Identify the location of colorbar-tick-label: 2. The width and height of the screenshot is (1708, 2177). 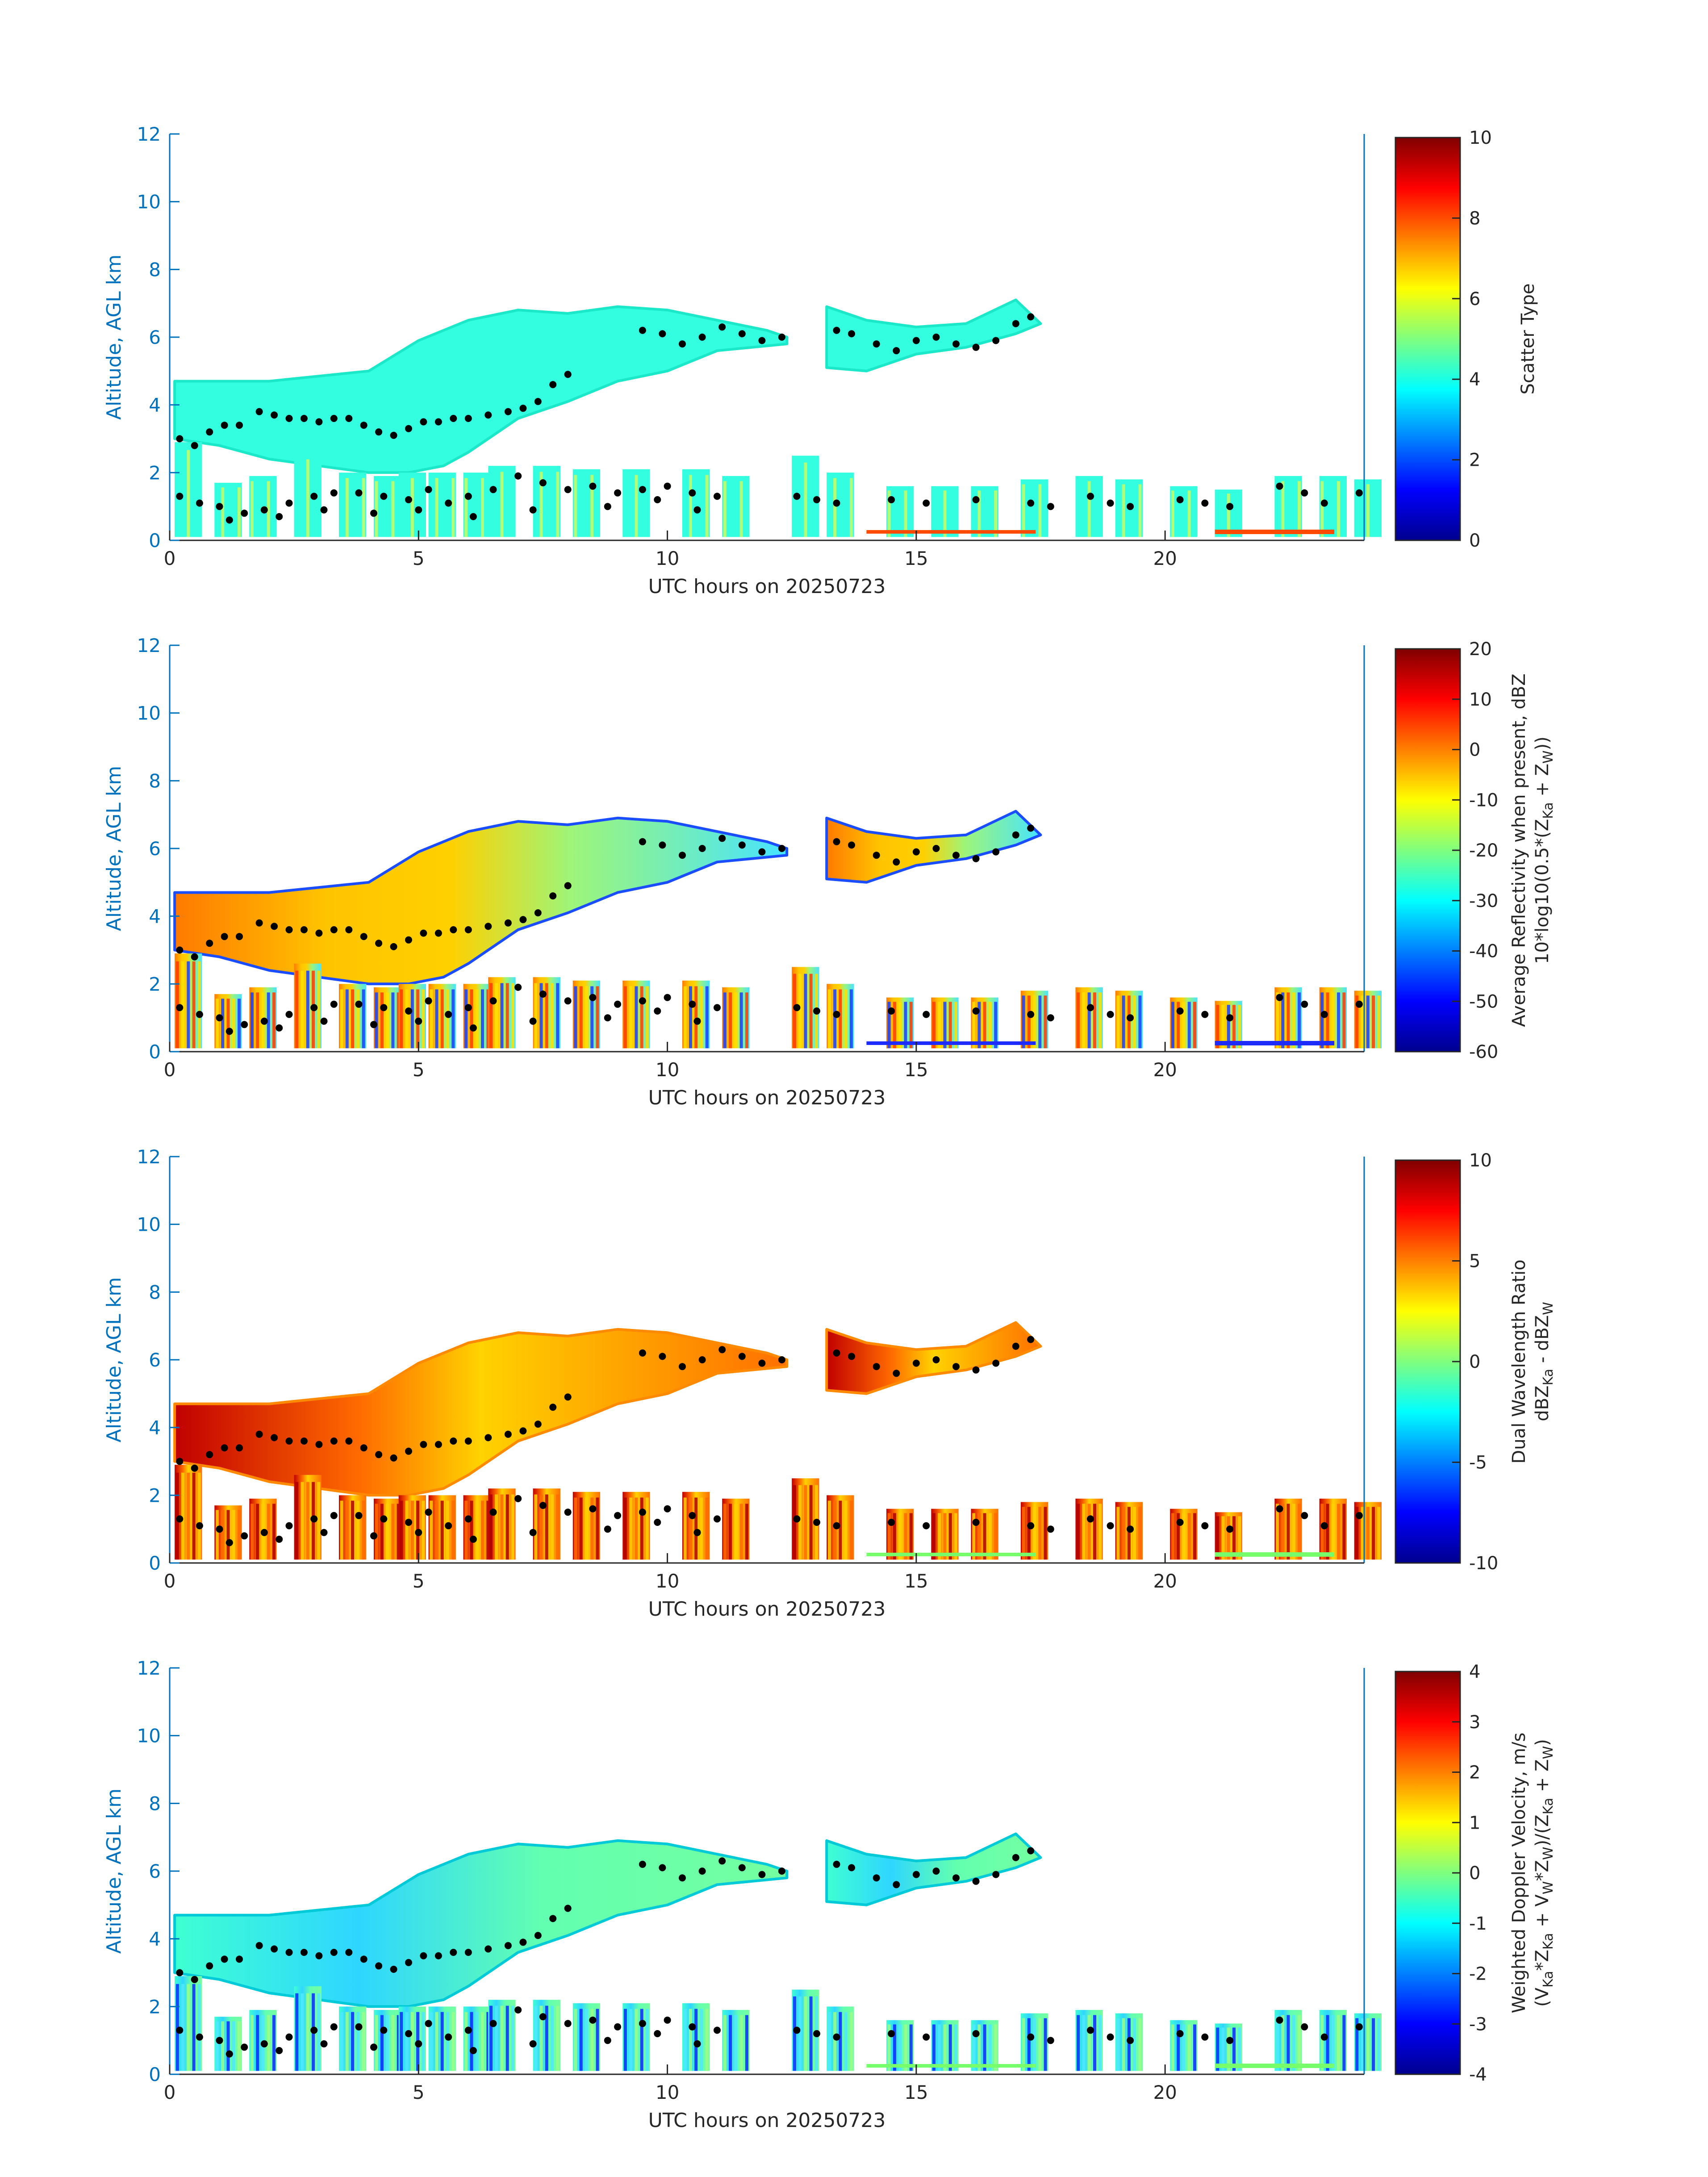
(1474, 460).